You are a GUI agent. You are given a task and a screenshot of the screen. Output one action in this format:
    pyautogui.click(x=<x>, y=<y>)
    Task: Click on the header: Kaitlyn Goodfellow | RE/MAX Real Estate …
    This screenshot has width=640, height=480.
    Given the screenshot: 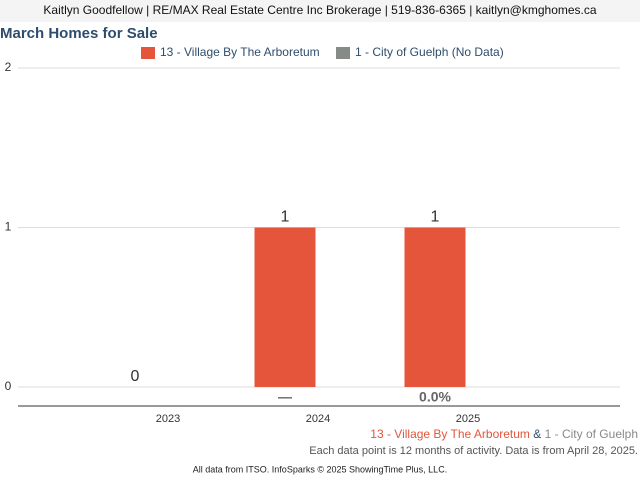 What is the action you would take?
    pyautogui.click(x=319, y=10)
    